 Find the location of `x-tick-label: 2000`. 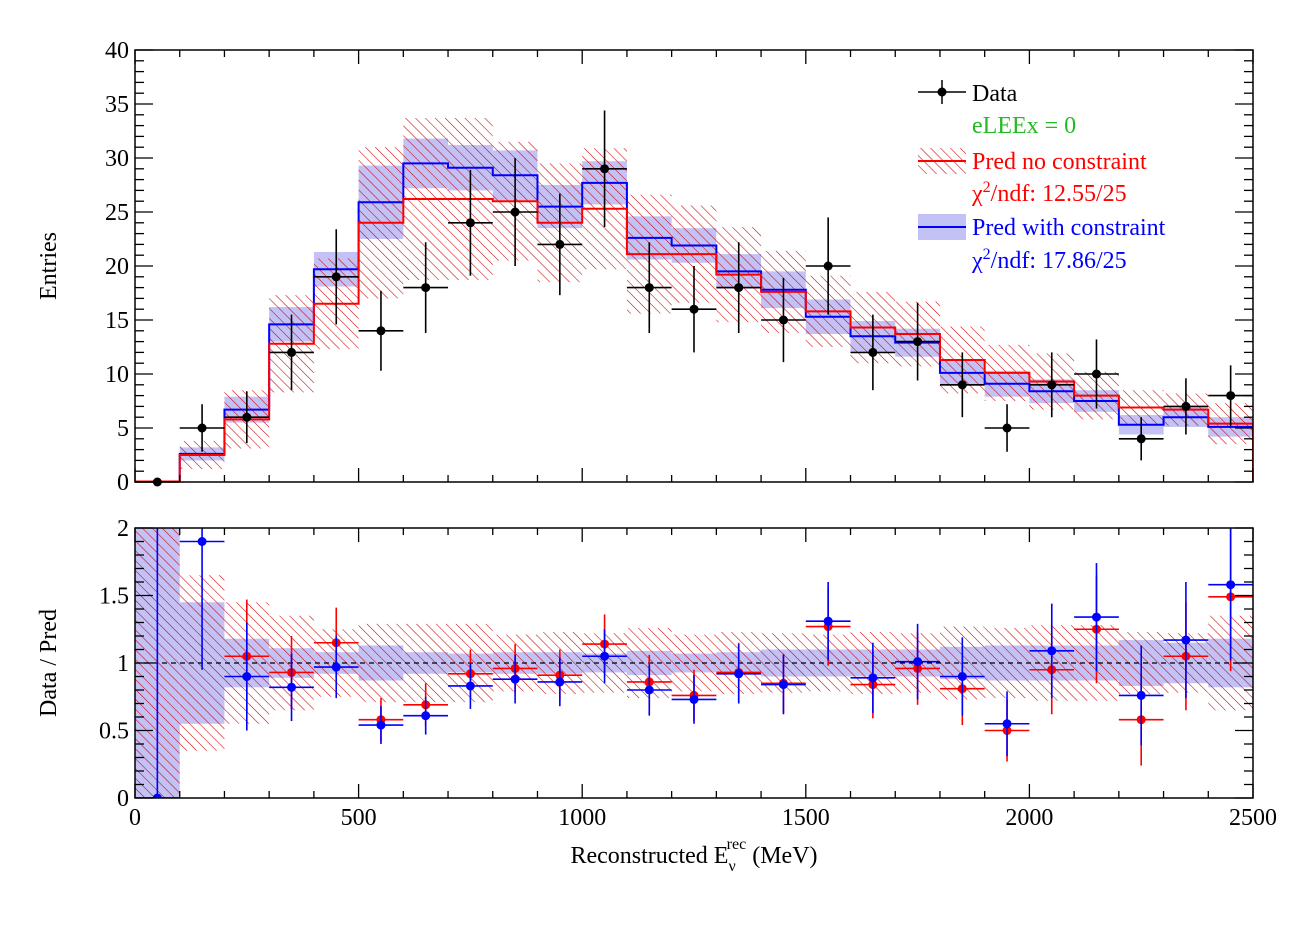

x-tick-label: 2000 is located at coordinates (1029, 818).